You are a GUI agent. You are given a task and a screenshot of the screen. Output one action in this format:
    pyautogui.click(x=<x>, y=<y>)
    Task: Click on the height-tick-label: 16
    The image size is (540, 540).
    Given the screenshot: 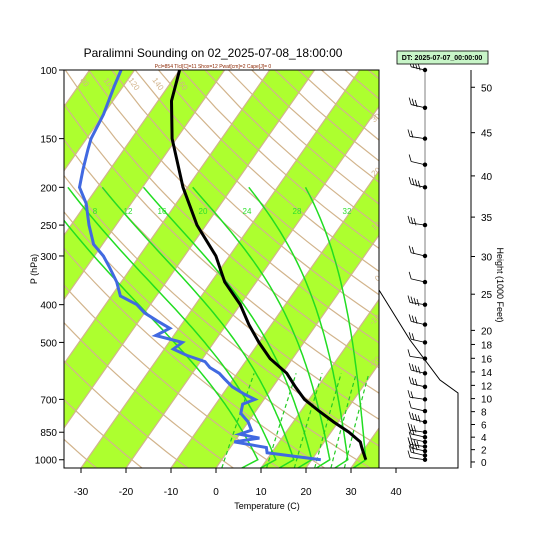 What is the action you would take?
    pyautogui.click(x=487, y=359)
    